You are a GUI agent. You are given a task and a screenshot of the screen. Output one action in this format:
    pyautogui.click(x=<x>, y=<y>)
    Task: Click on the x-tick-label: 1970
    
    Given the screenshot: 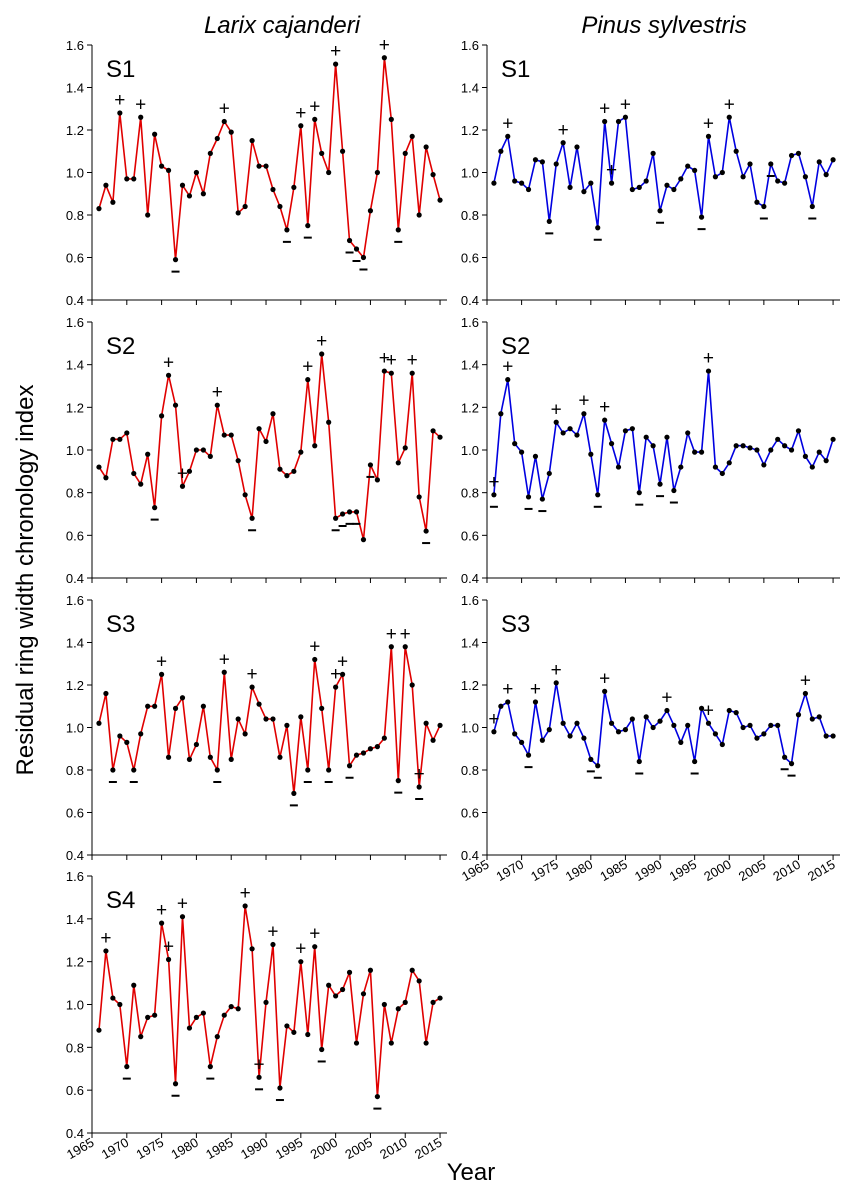 What is the action you would take?
    pyautogui.click(x=115, y=1148)
    